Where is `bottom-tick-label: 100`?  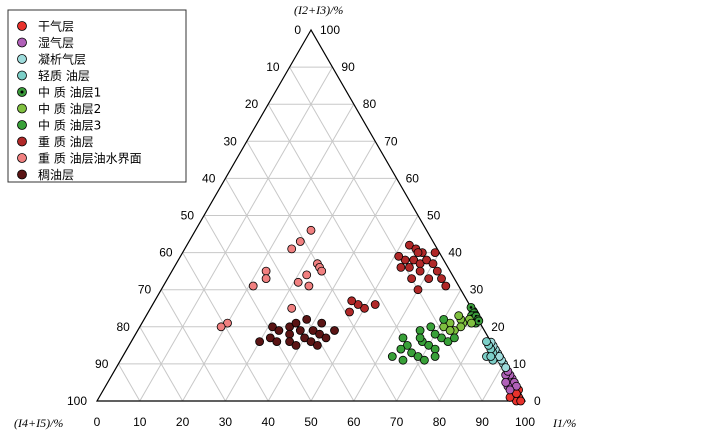 bottom-tick-label: 100 is located at coordinates (525, 422).